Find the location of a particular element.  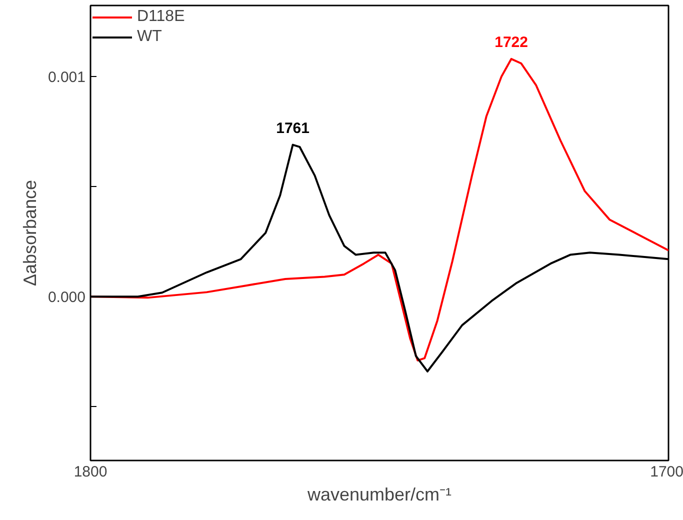

x-axis-title: wavenumber/cm⁻¹ is located at coordinates (379, 494).